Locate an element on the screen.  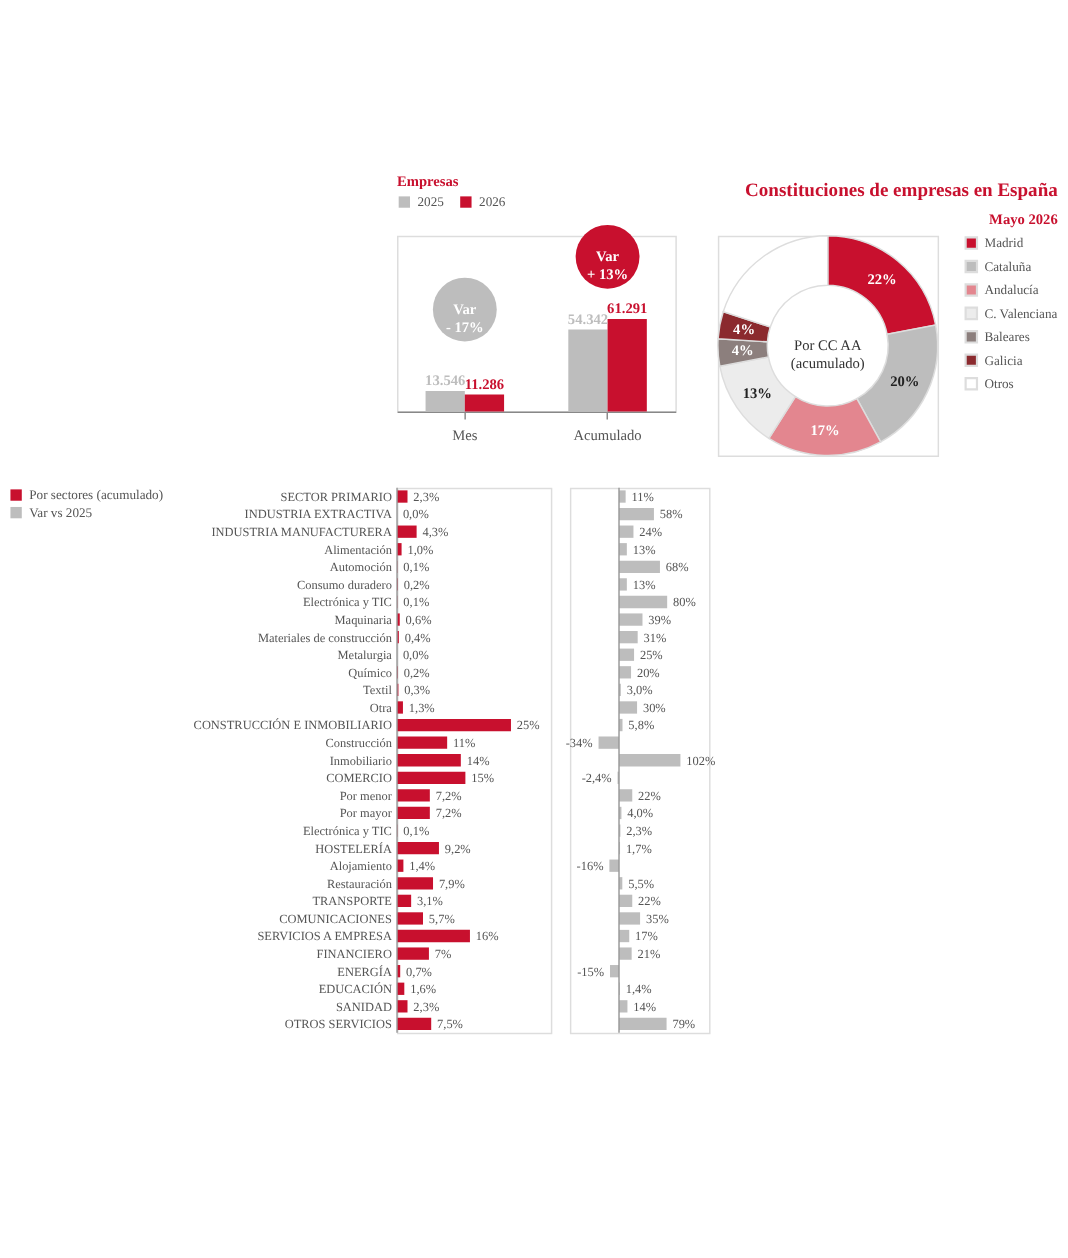
data-label: 20% is located at coordinates (905, 381).